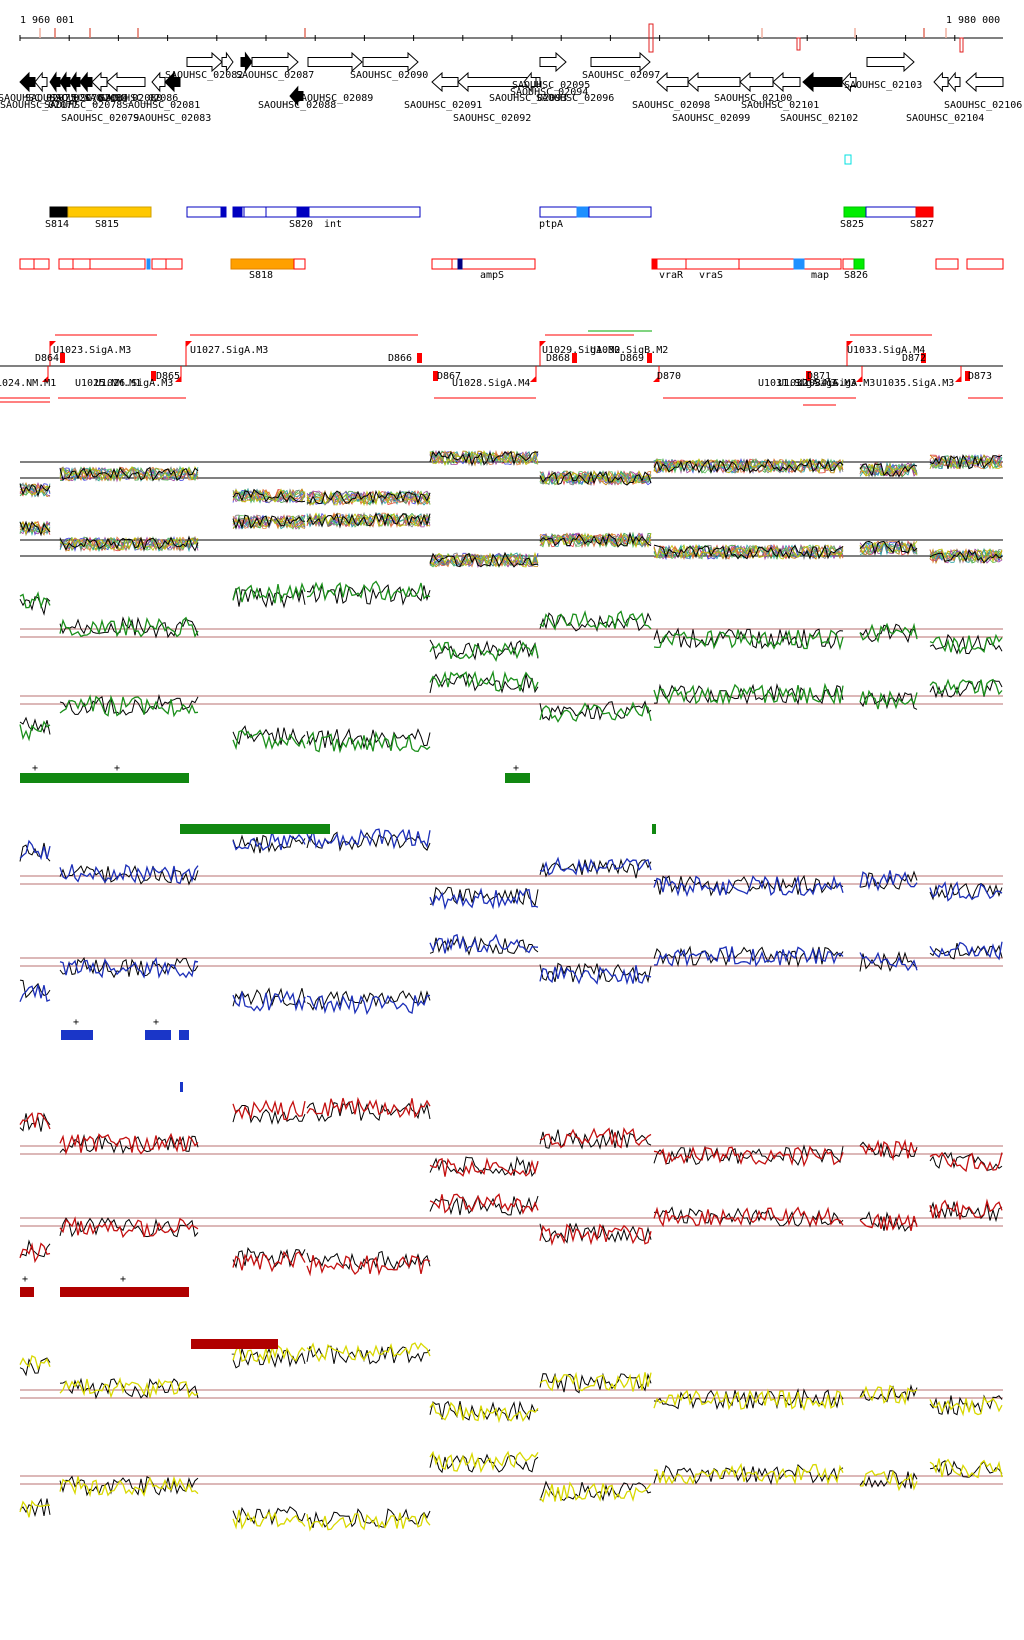 This screenshot has height=1640, width=1024. What do you see at coordinates (123, 98) in the screenshot?
I see `gene-label: SAOUHSC_02080` at bounding box center [123, 98].